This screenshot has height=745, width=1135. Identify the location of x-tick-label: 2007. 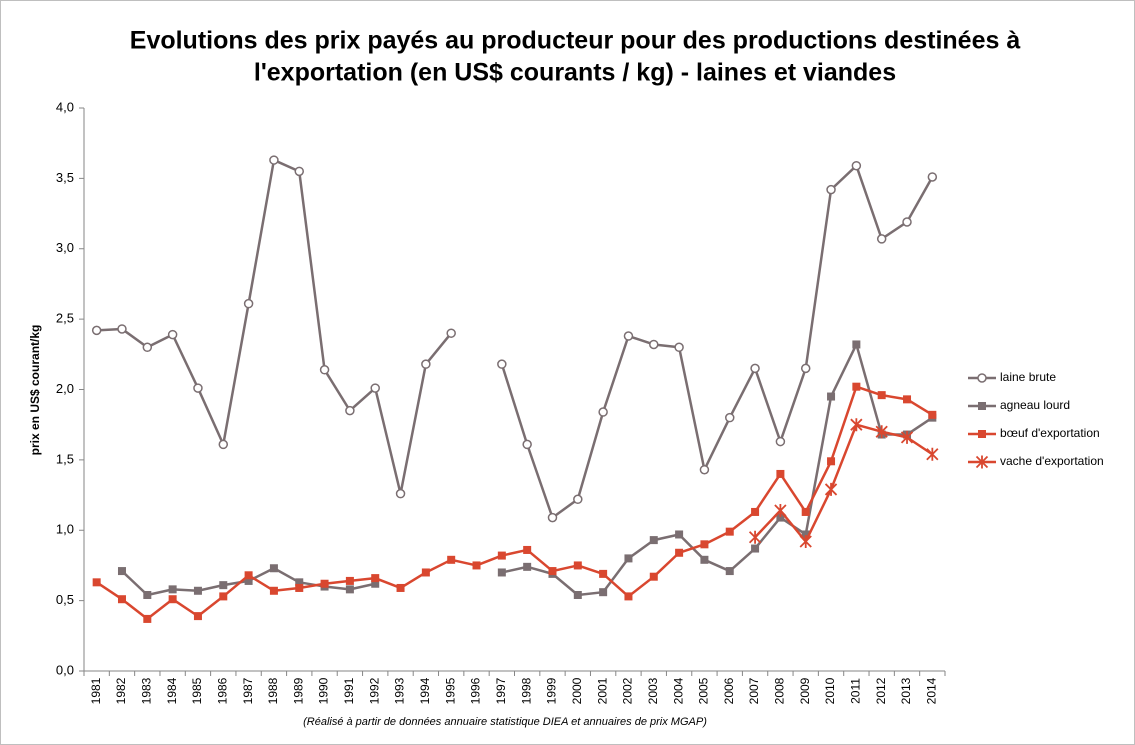
(754, 690).